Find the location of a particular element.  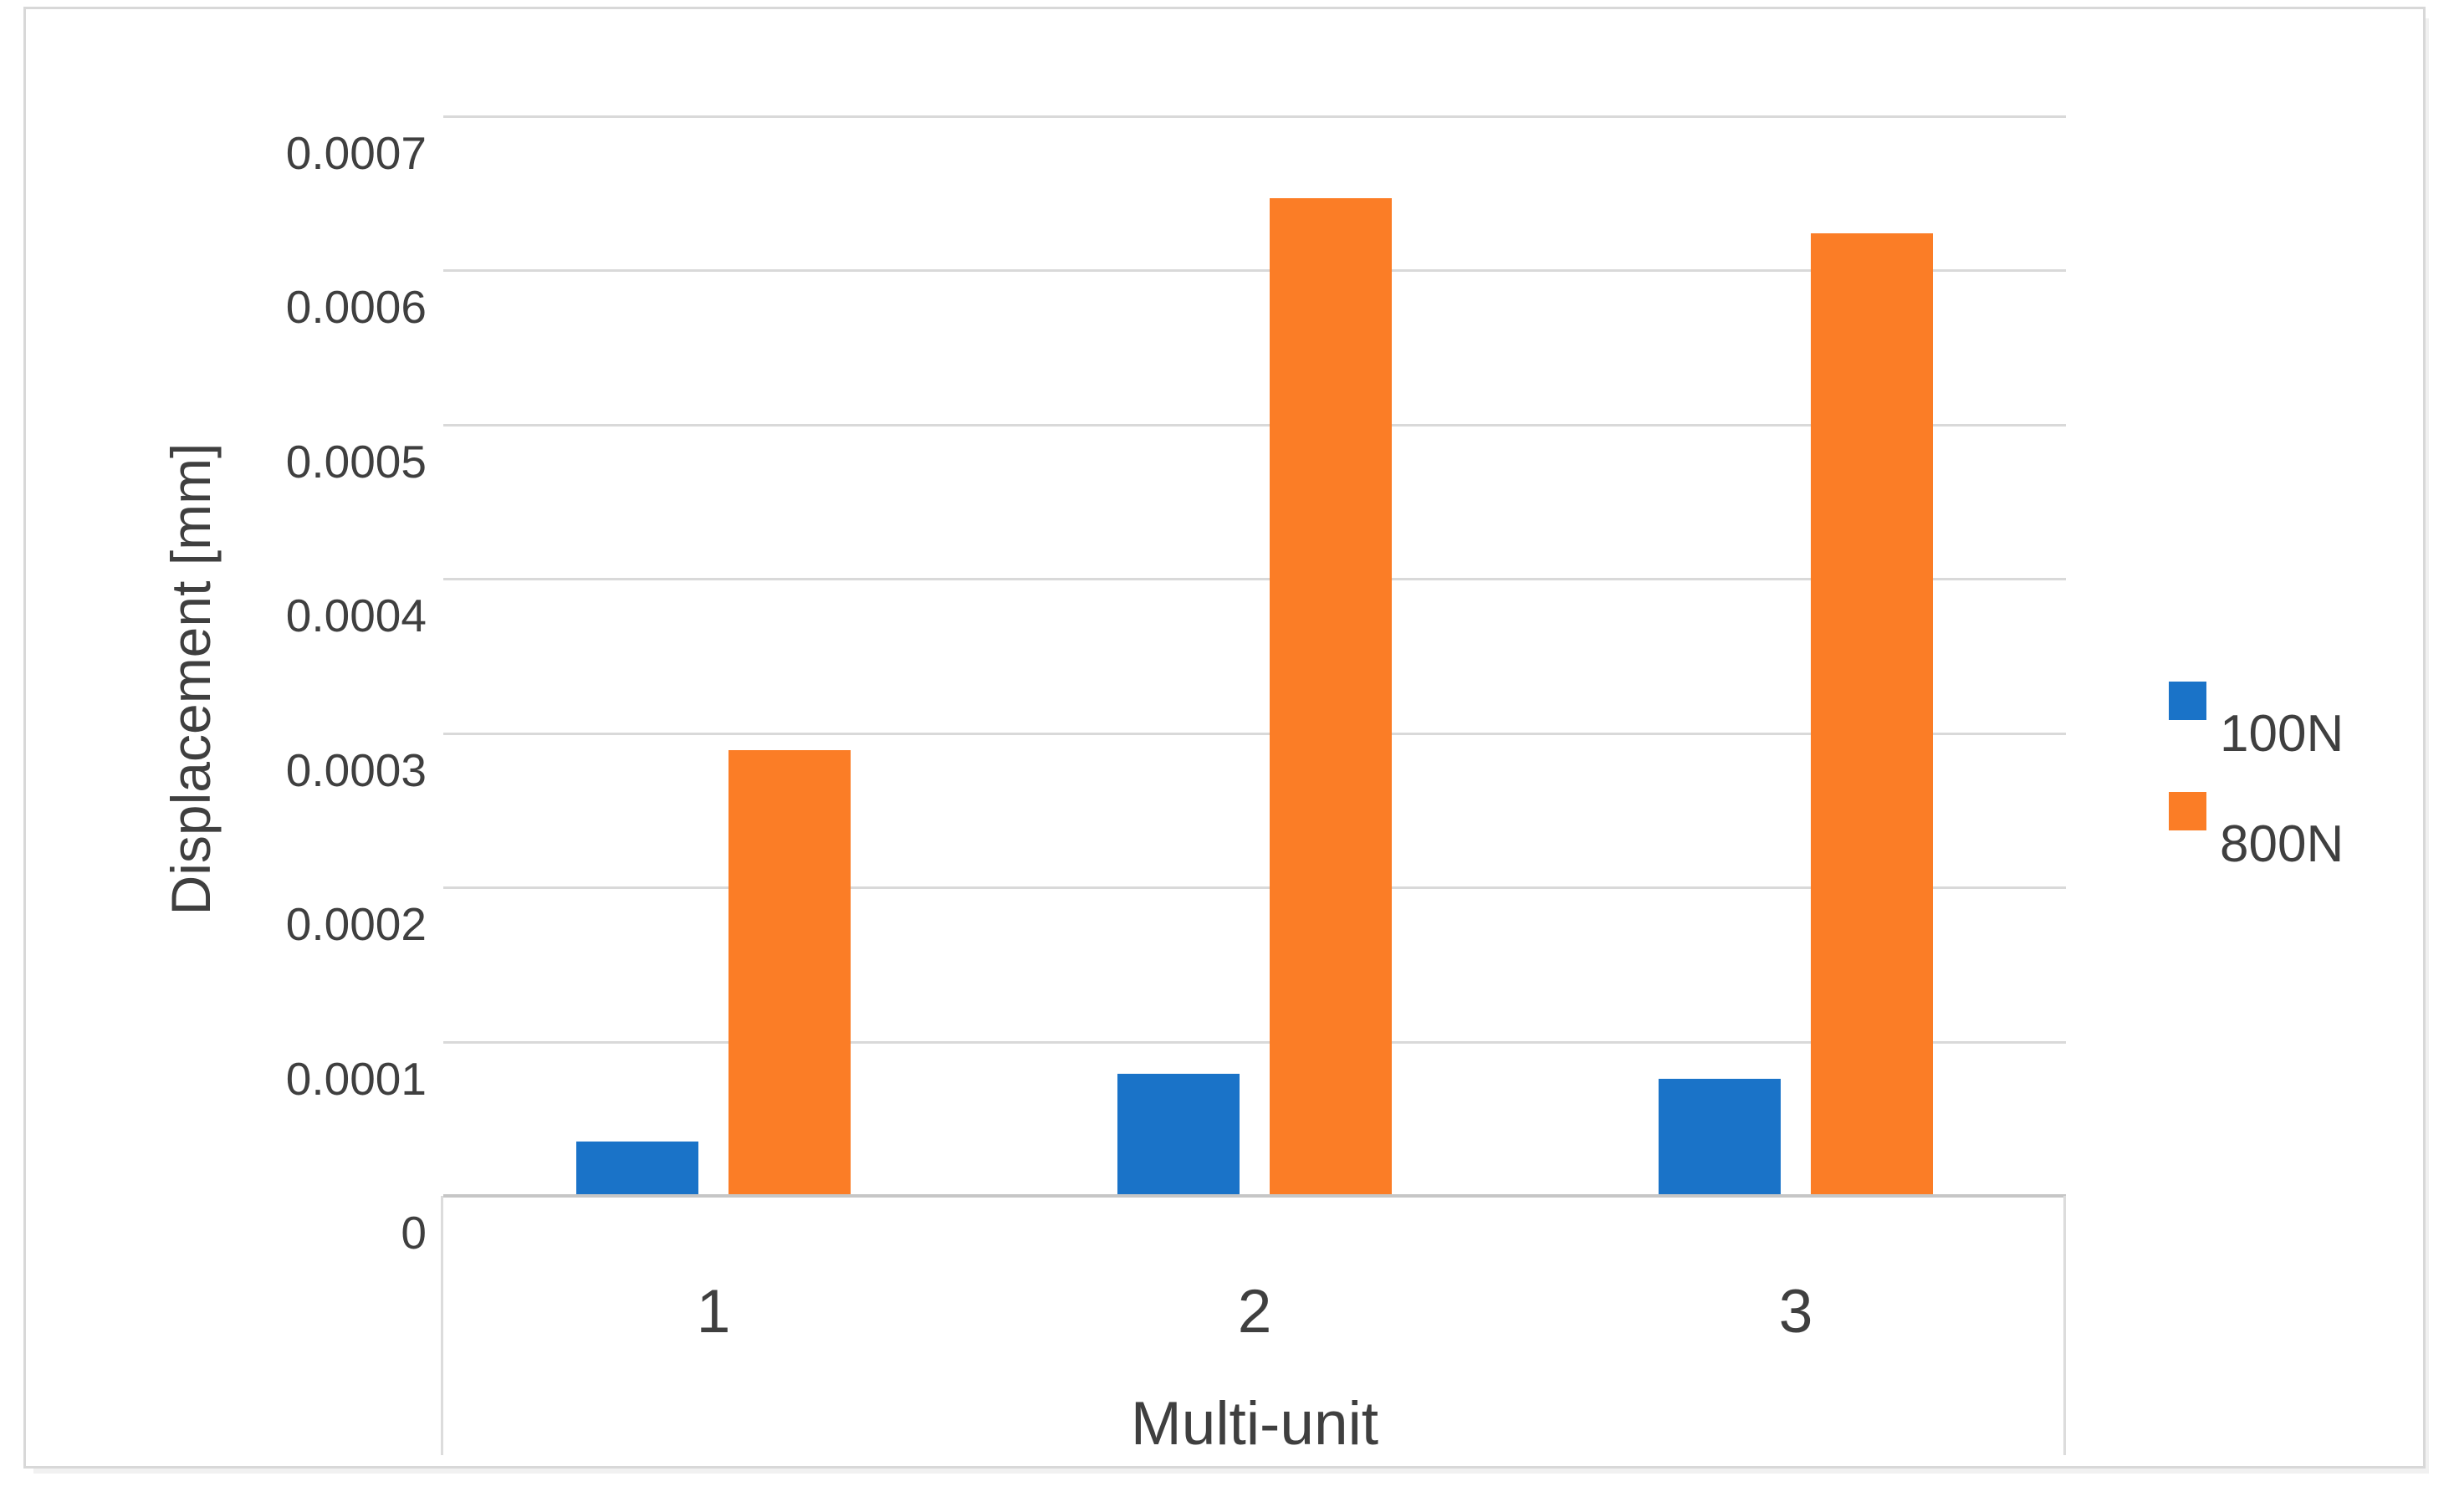

gridline-0.0007 is located at coordinates (1254, 116).